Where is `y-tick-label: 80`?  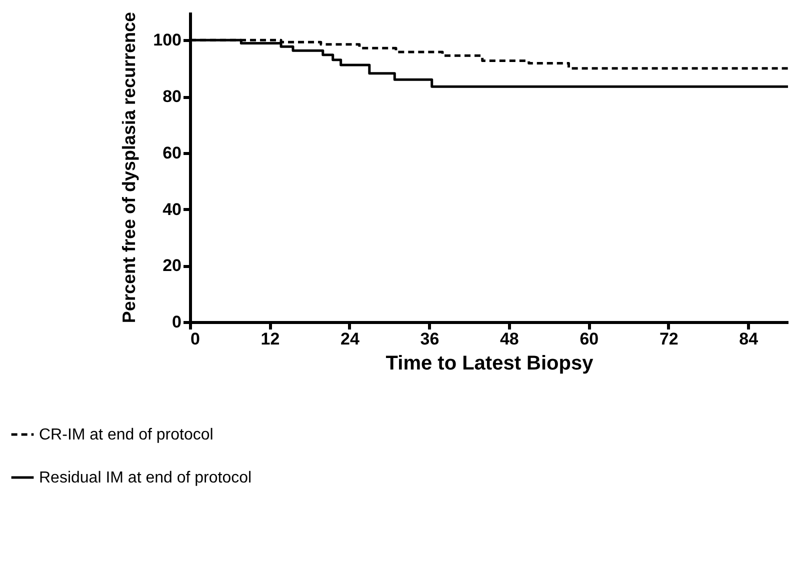
y-tick-label: 80 is located at coordinates (172, 96).